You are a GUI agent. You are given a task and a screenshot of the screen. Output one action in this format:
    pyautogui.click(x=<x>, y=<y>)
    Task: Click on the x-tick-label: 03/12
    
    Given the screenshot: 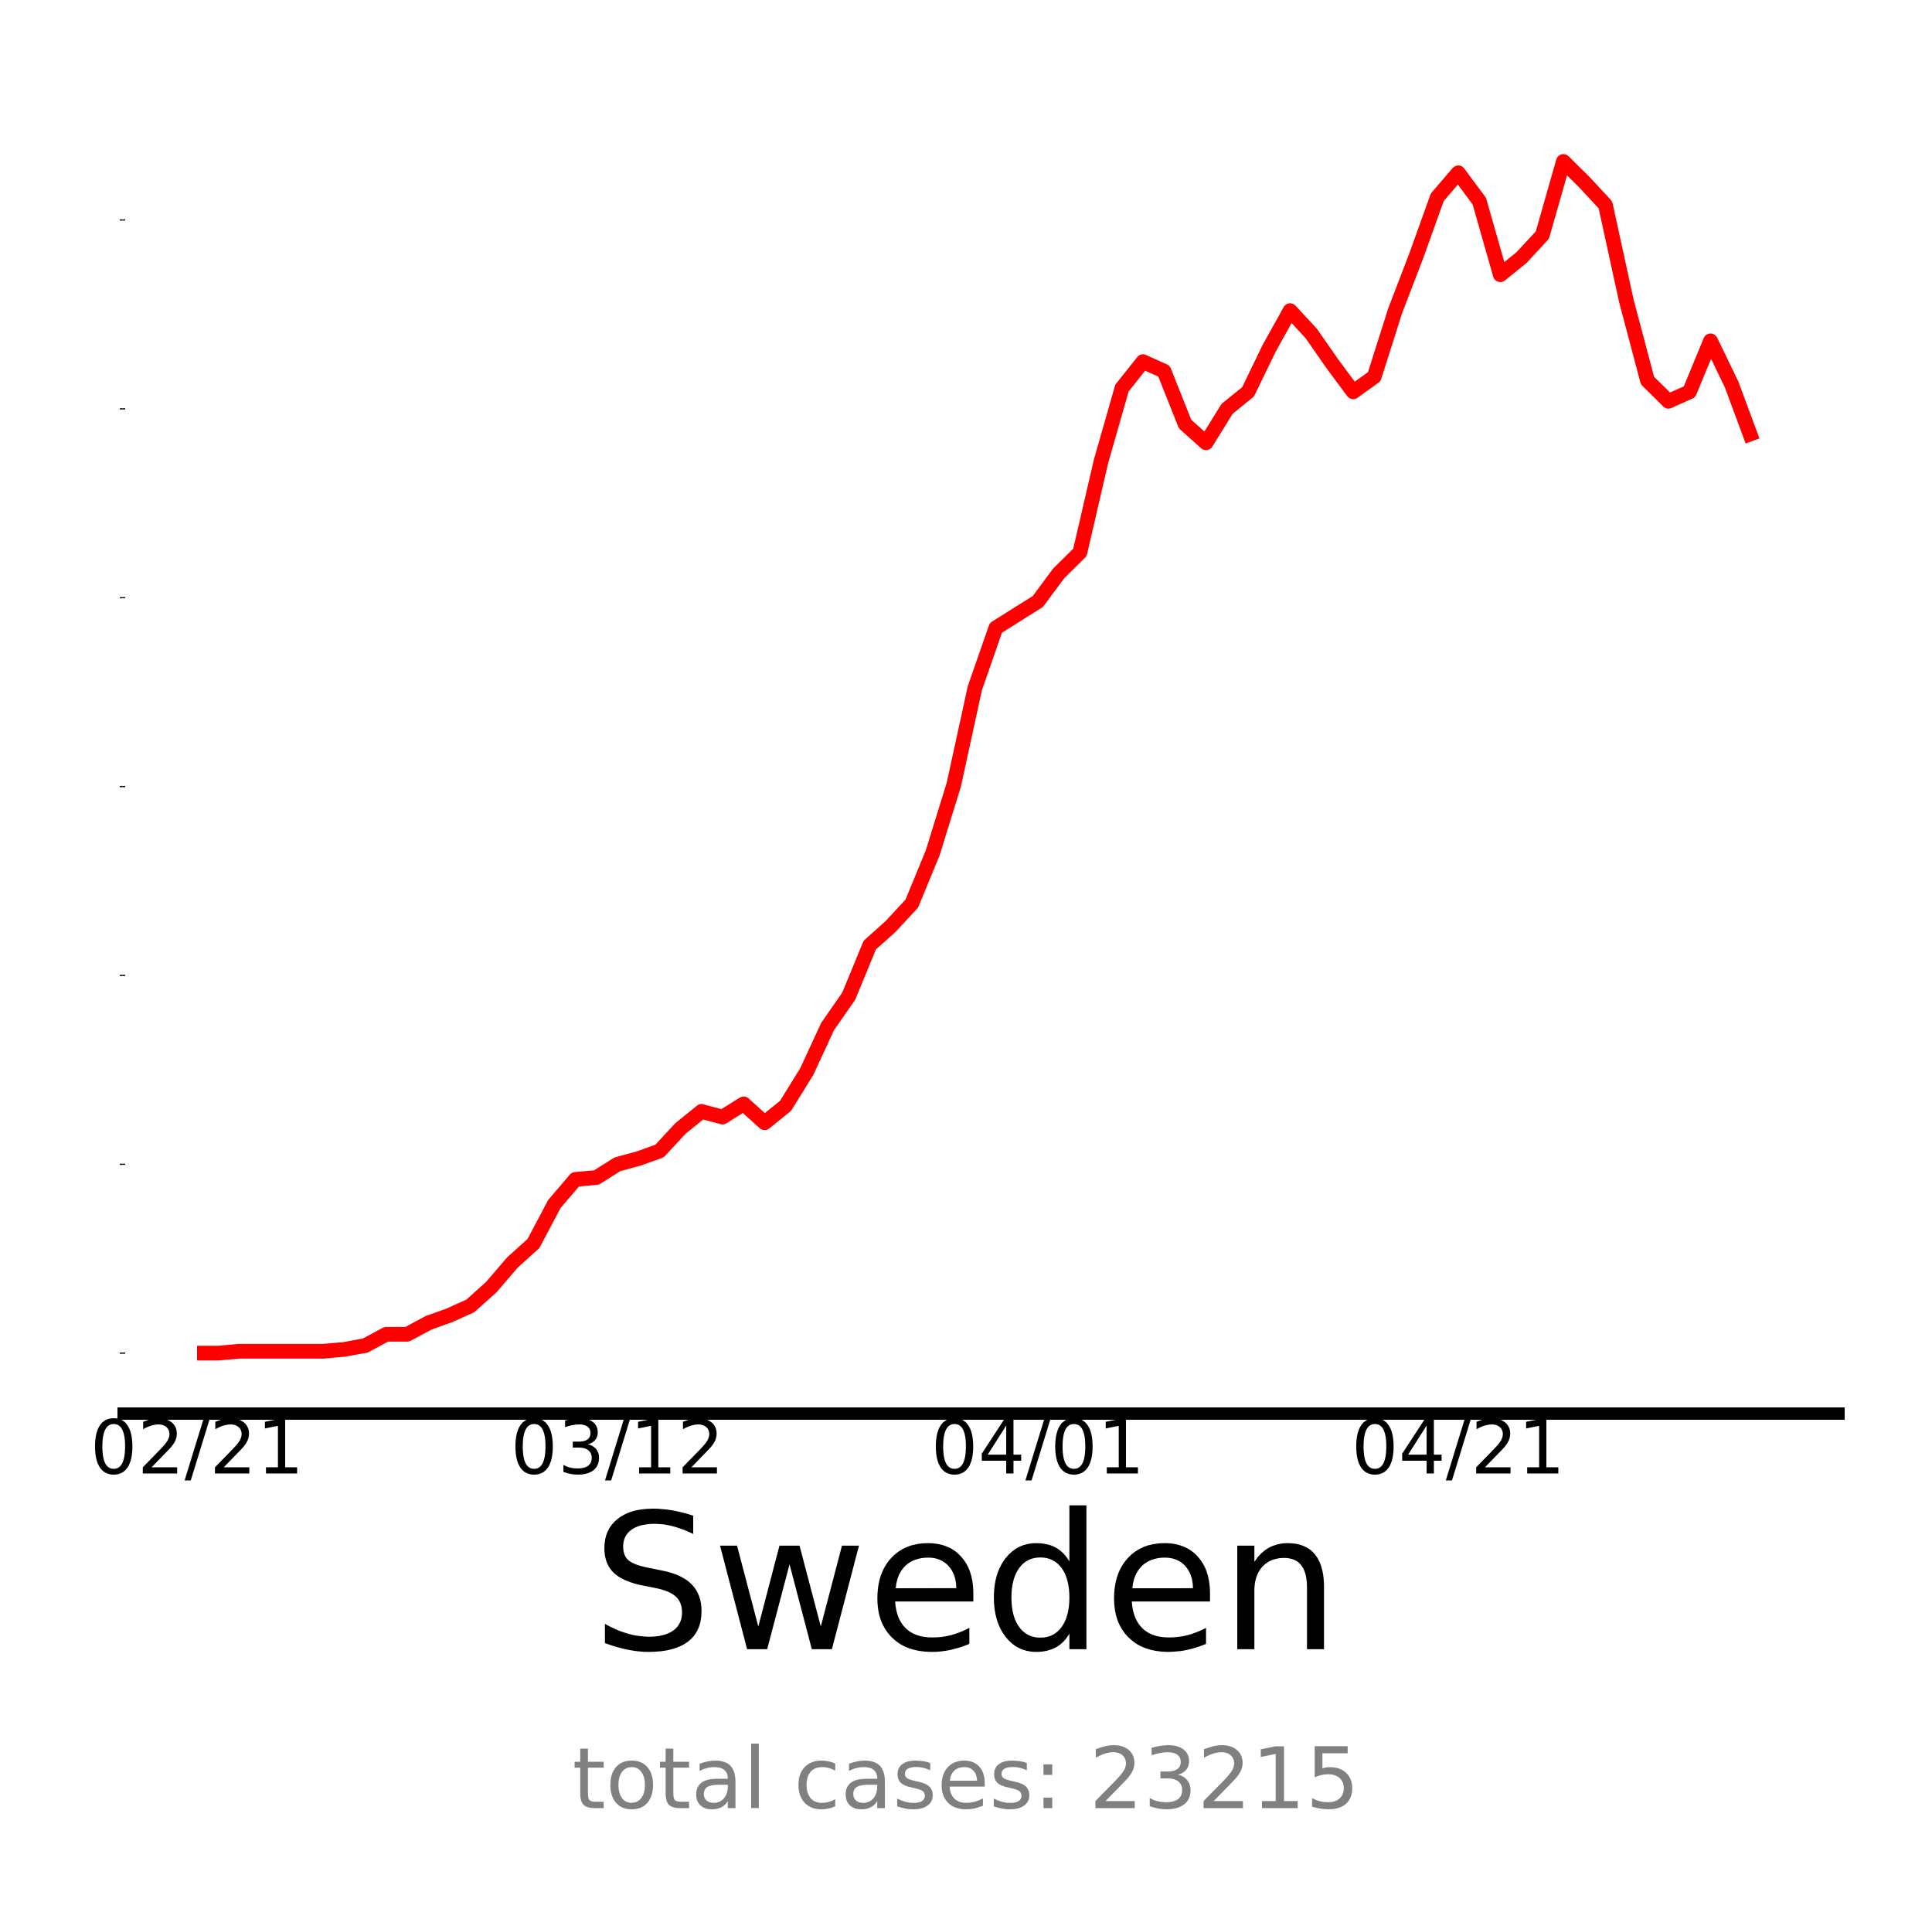 What is the action you would take?
    pyautogui.click(x=618, y=1447)
    